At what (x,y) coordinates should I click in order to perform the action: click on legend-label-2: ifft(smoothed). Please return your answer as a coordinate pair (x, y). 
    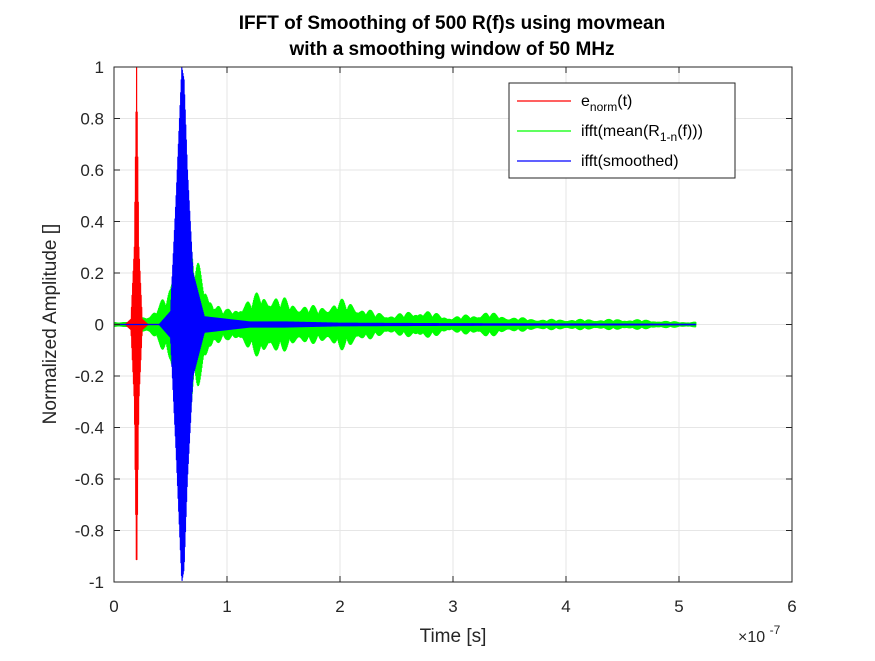
    Looking at the image, I should click on (630, 161).